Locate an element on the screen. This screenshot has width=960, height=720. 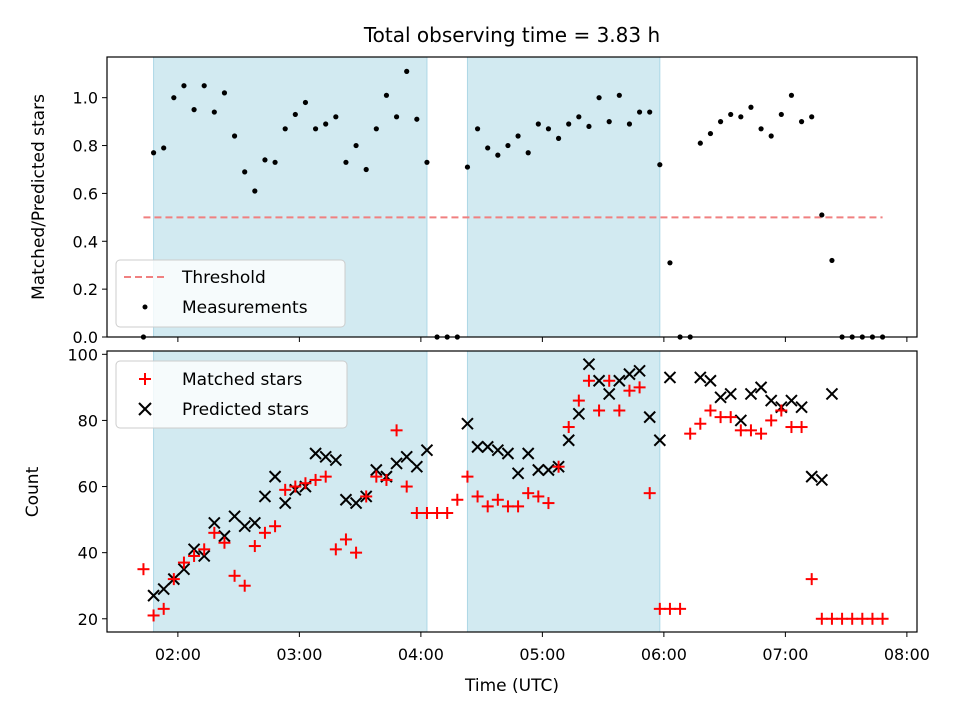
threshold-legend-label: Threshold is located at coordinates (223, 278).